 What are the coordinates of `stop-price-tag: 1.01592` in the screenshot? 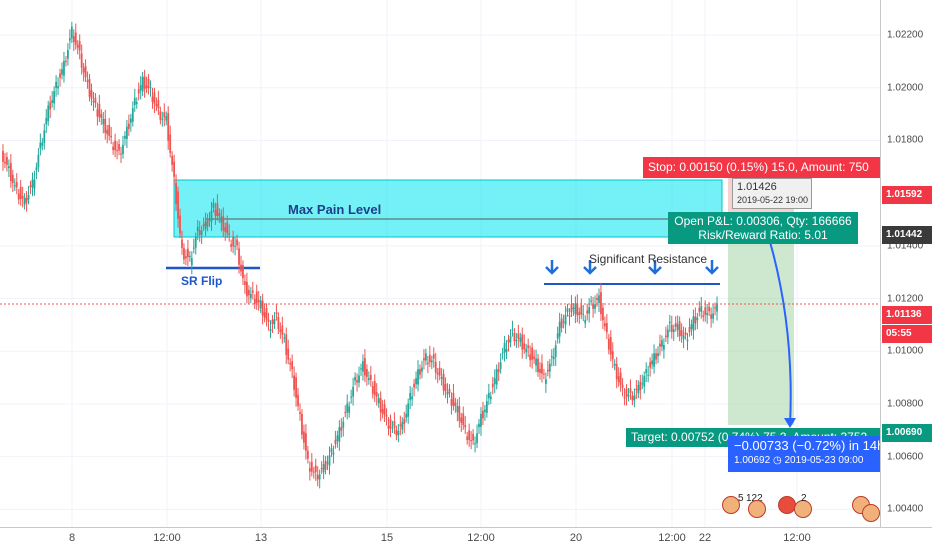 It's located at (907, 195).